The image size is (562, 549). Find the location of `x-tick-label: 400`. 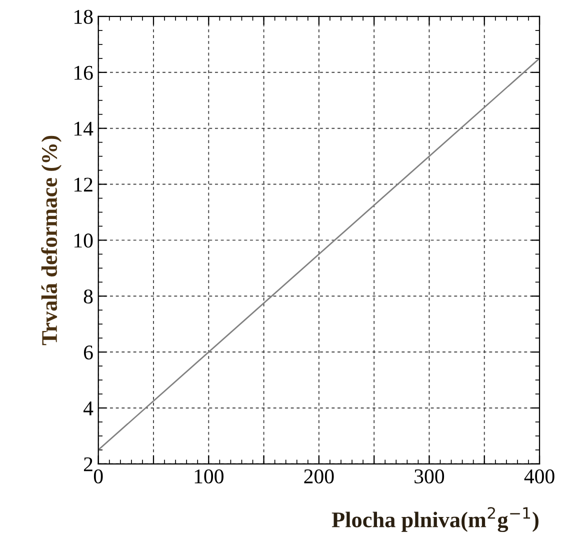

x-tick-label: 400 is located at coordinates (539, 476).